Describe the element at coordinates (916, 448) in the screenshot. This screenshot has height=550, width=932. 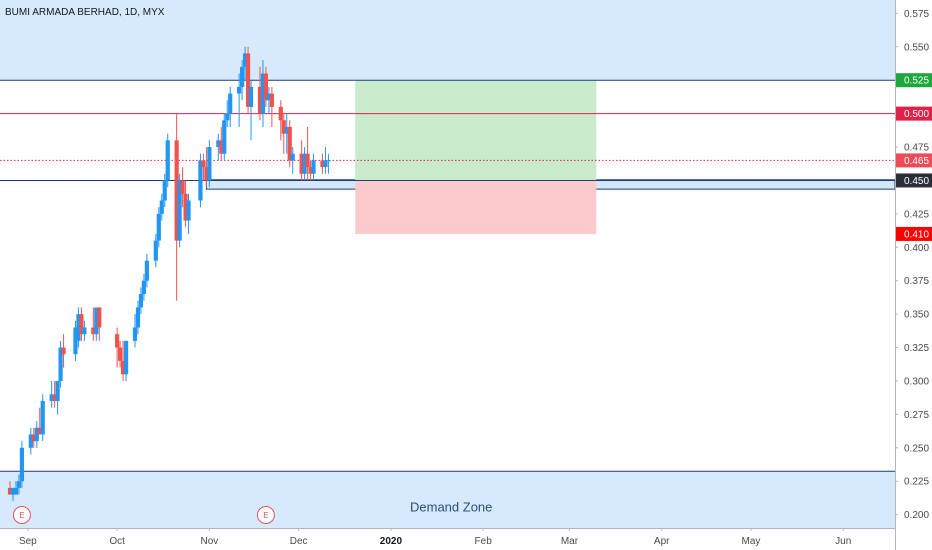
I see `price-tick-label: 0.250` at that location.